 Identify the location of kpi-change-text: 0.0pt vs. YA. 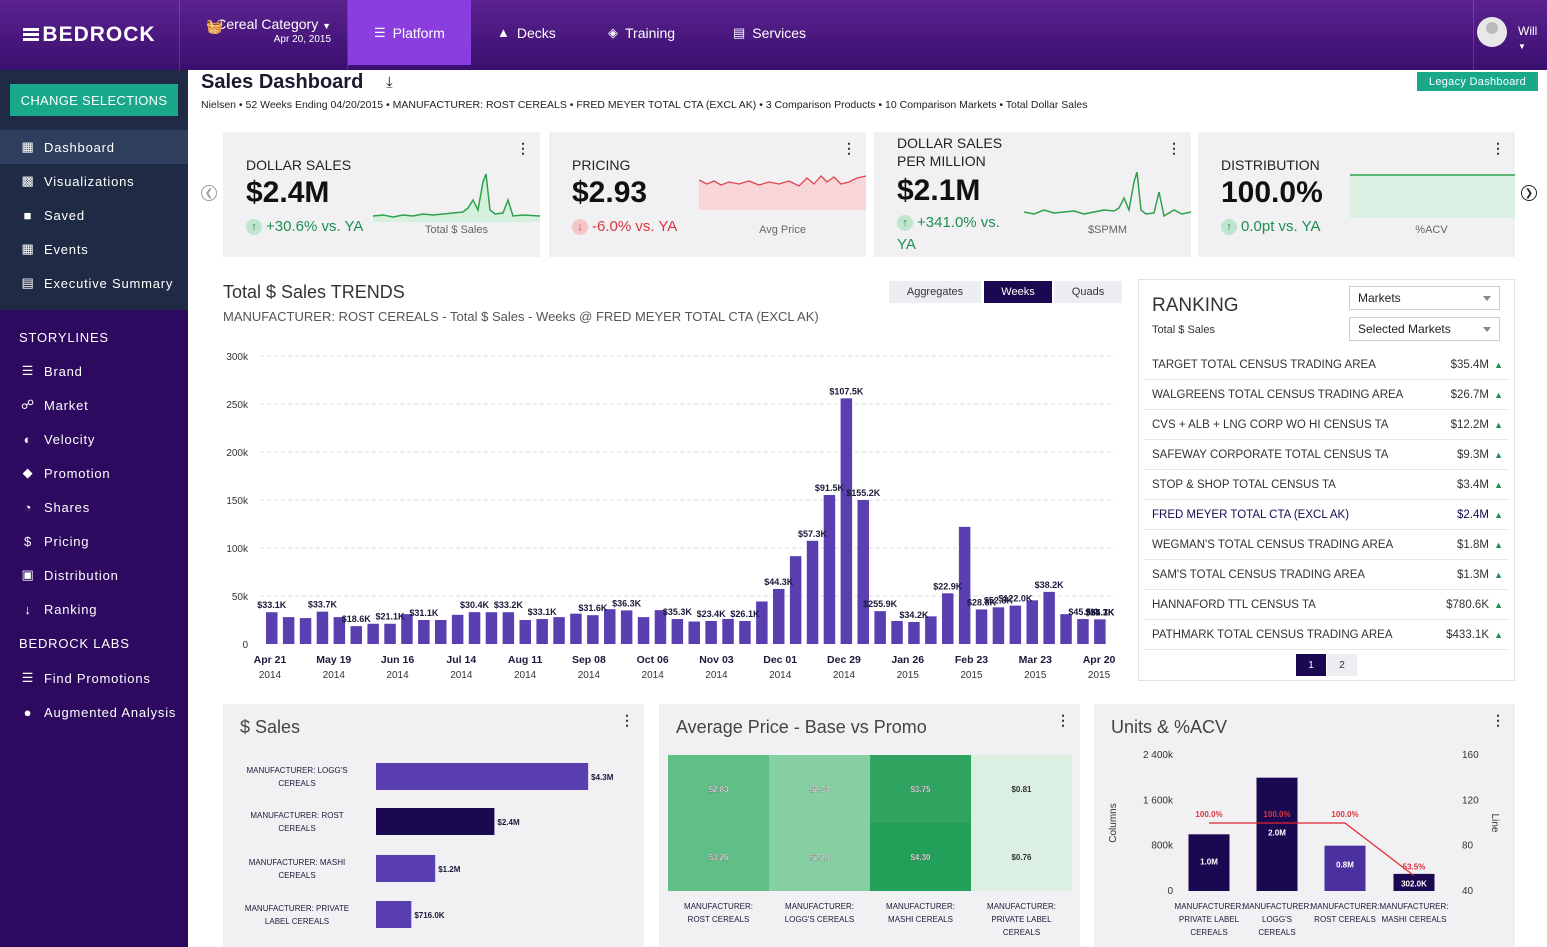
(1281, 226).